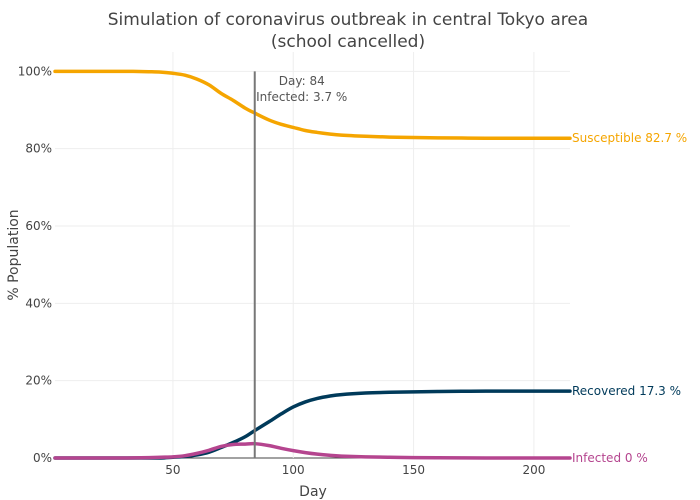 This screenshot has width=700, height=500. Describe the element at coordinates (38, 381) in the screenshot. I see `y-tick-label: 20%` at that location.